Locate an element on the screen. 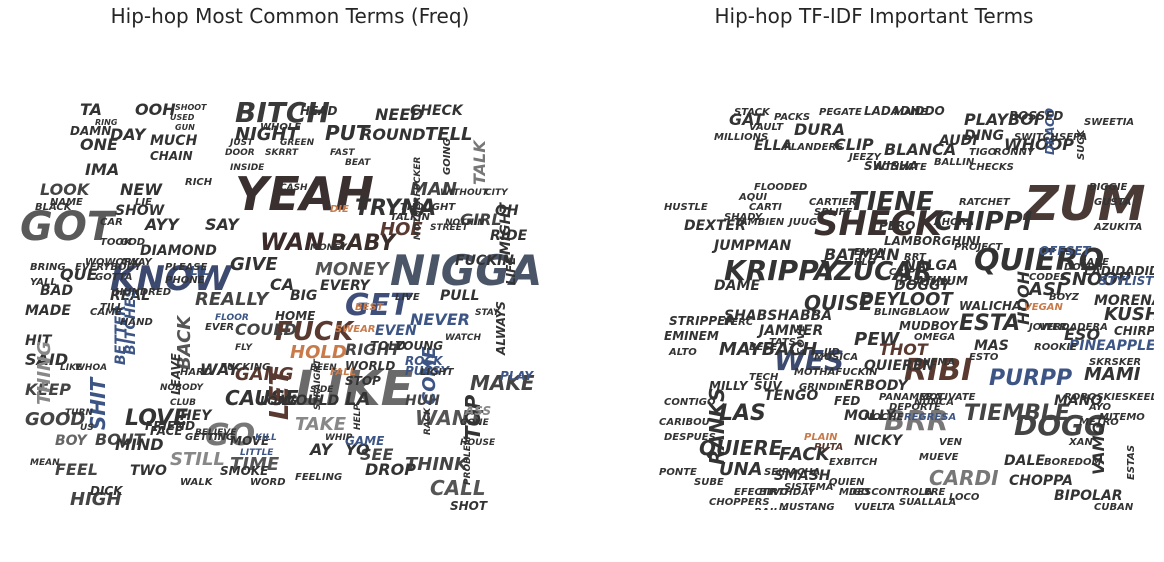 The width and height of the screenshot is (1164, 562). left-cloud-word: THOUGHT is located at coordinates (428, 207).